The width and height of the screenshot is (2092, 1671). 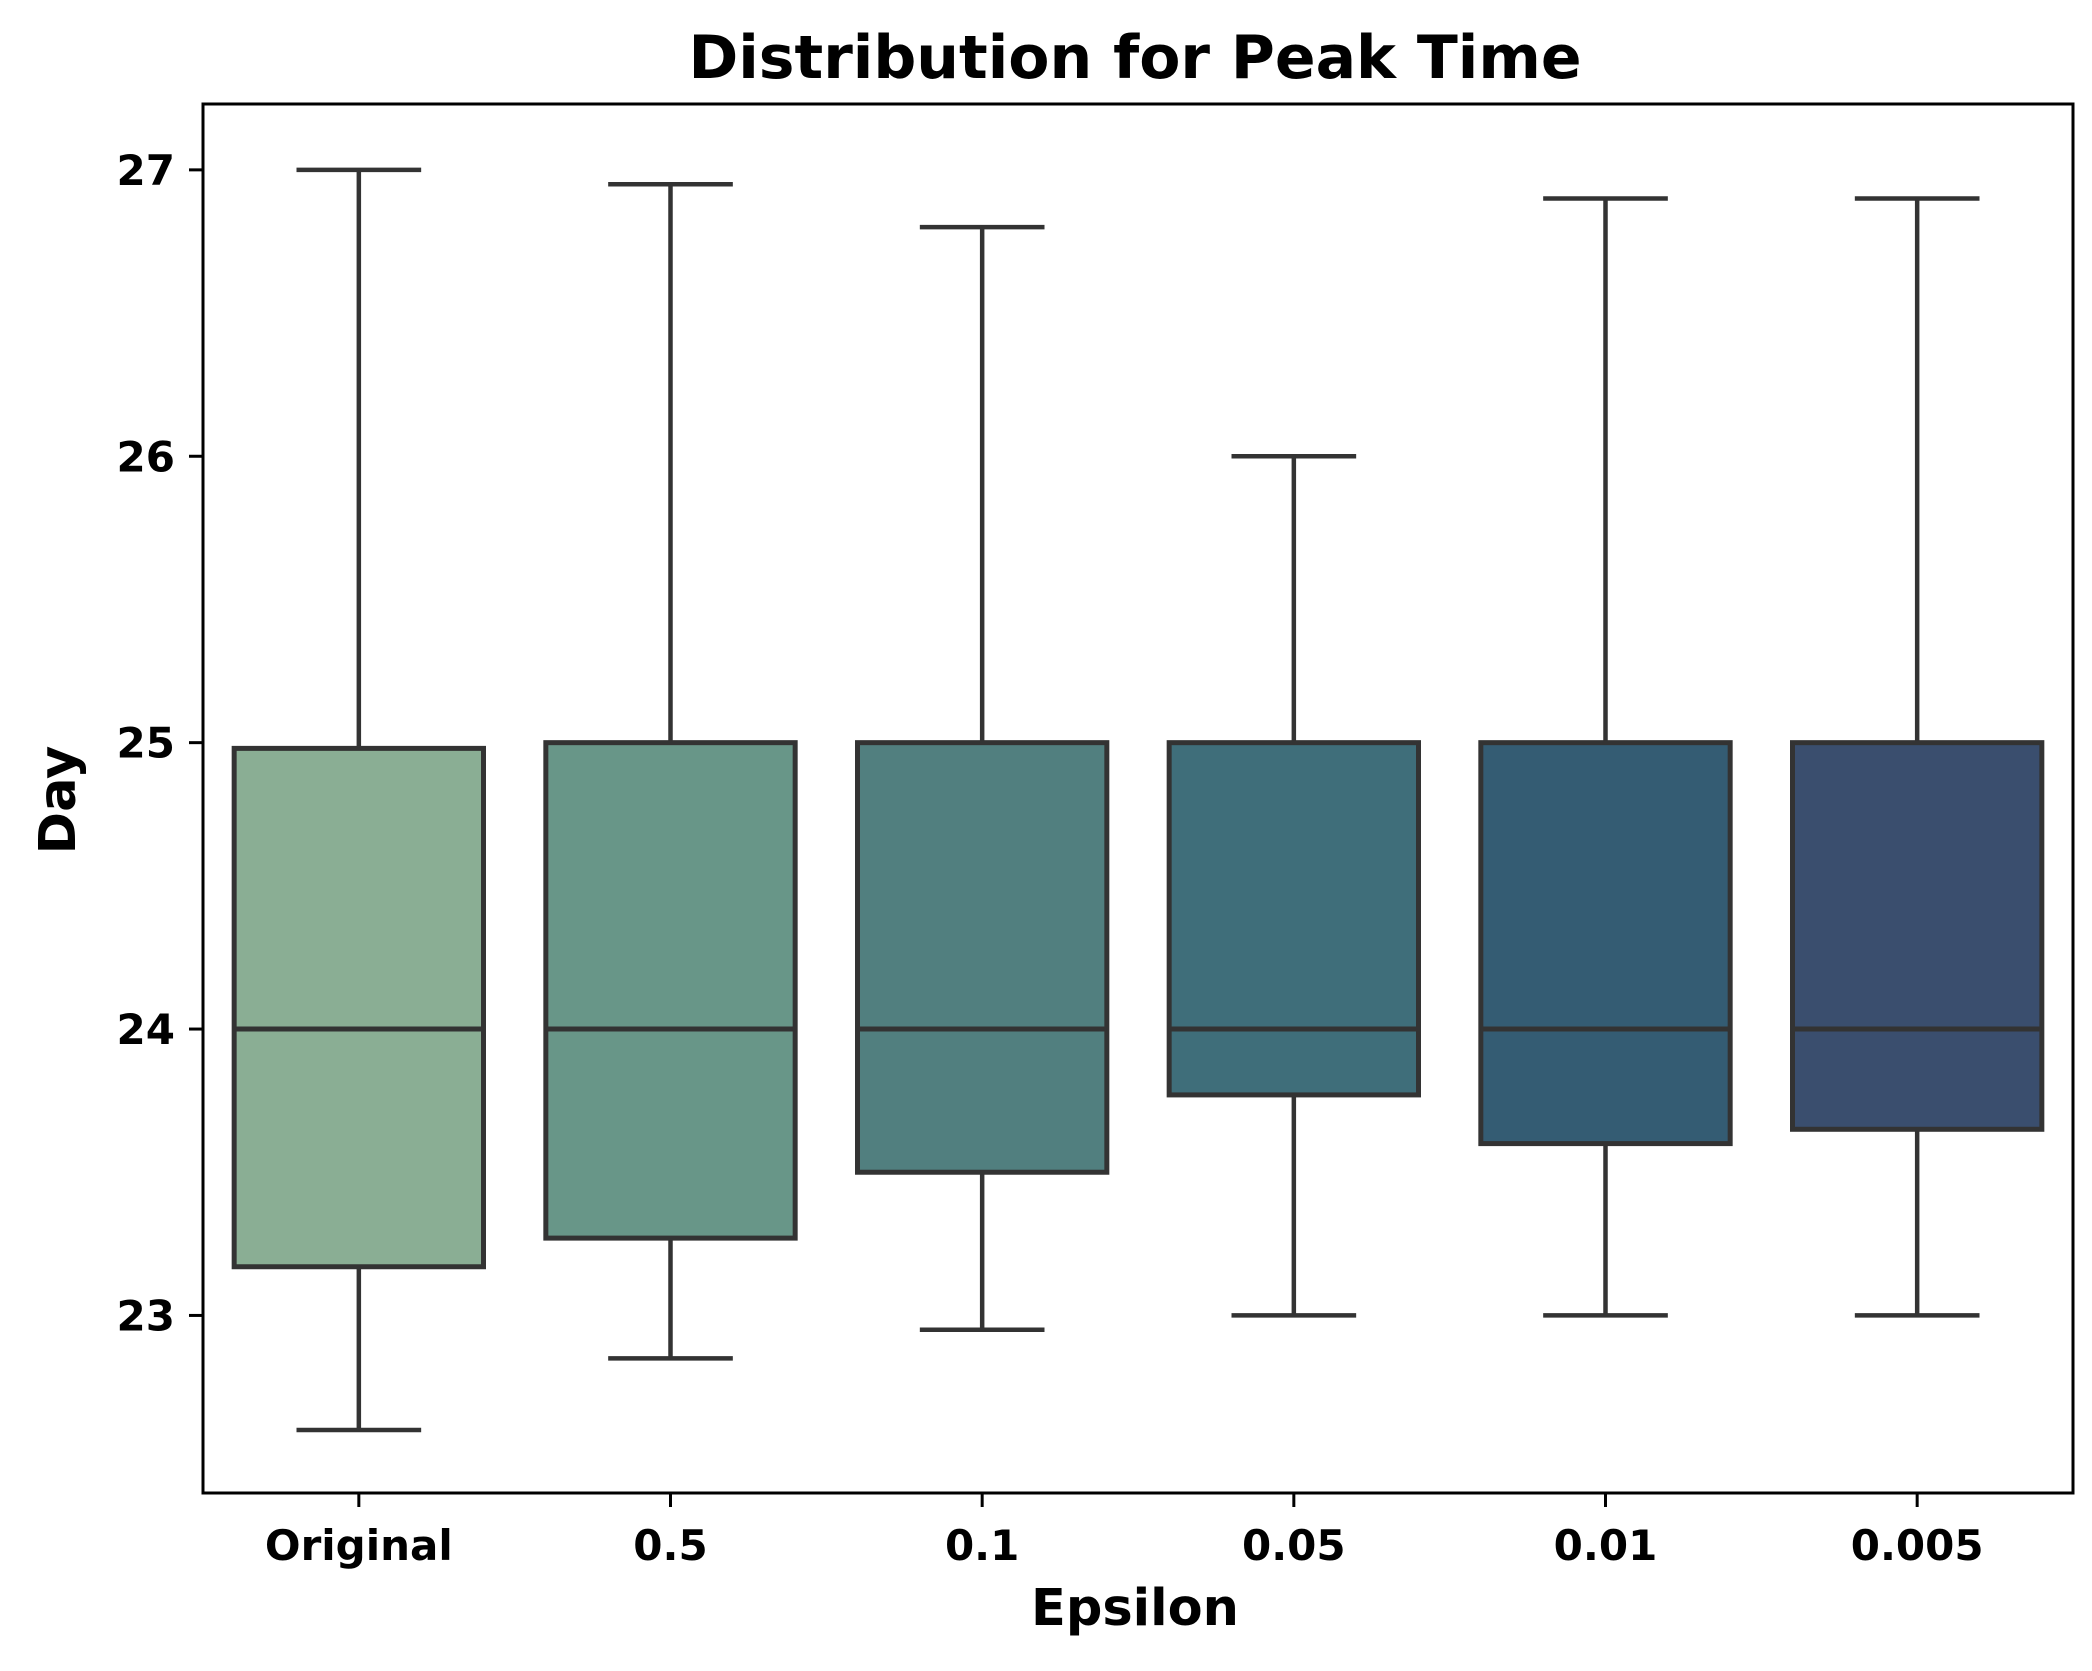 I want to click on x-axis: Original 0.5 0.1 0.05 0.01 0.005, so click(x=1124, y=1531).